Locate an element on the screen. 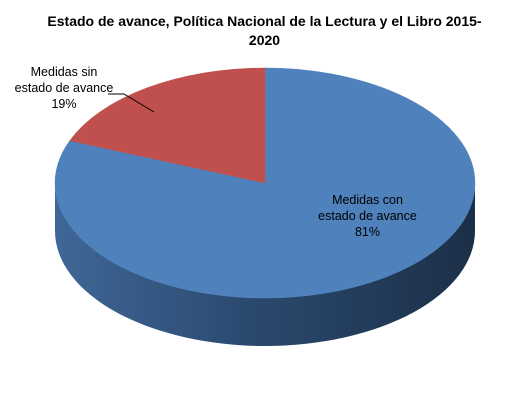 Image resolution: width=529 pixels, height=408 pixels. slice-label-con-line1: Medidas con is located at coordinates (367, 200).